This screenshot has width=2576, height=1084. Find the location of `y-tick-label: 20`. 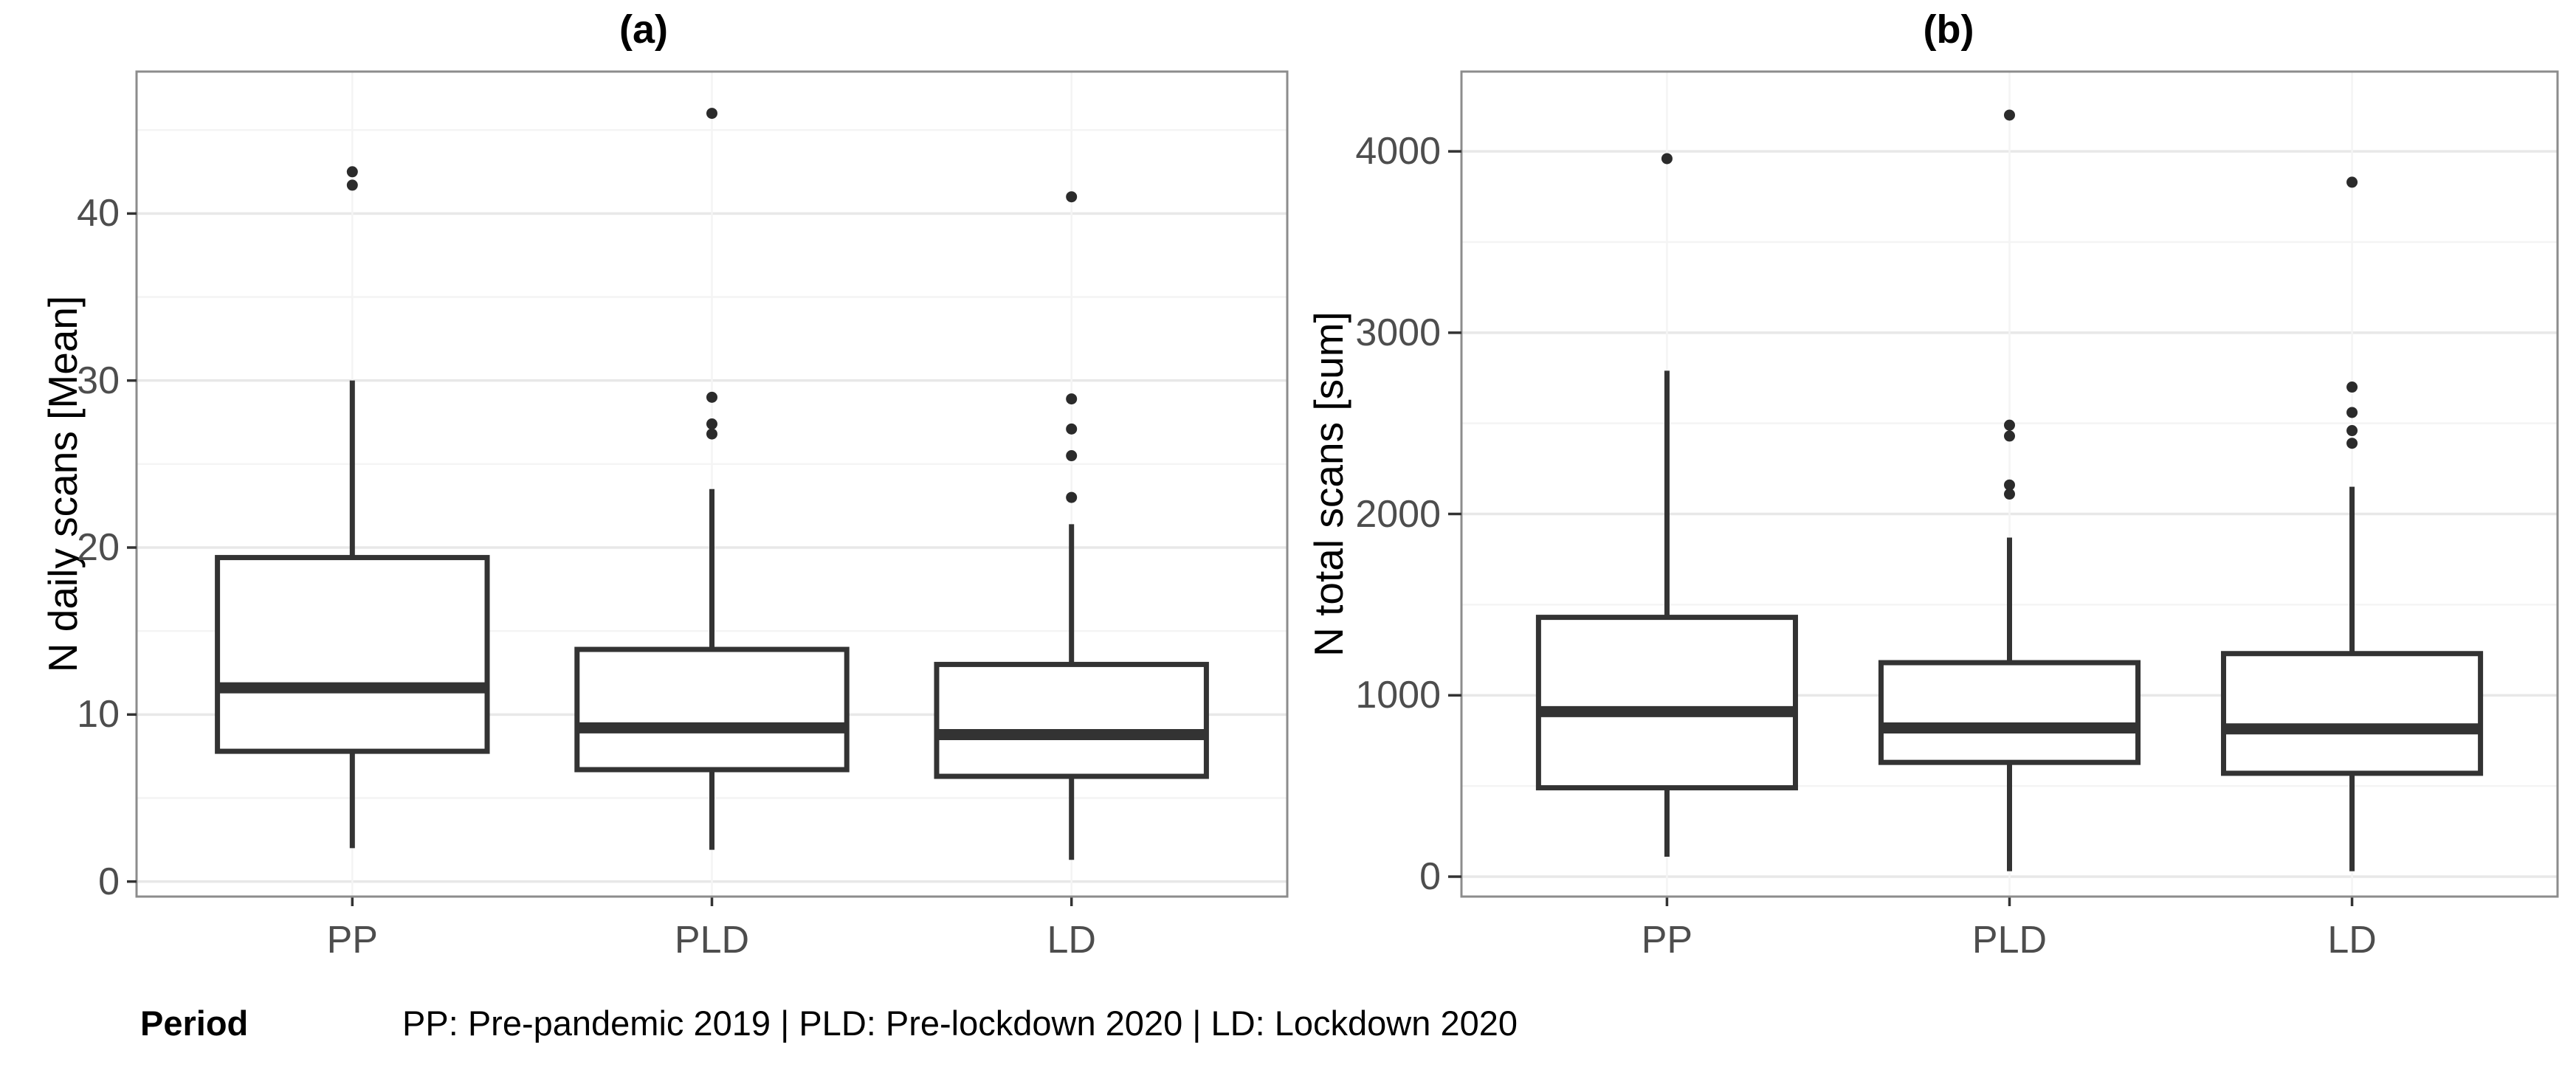

y-tick-label: 20 is located at coordinates (99, 547).